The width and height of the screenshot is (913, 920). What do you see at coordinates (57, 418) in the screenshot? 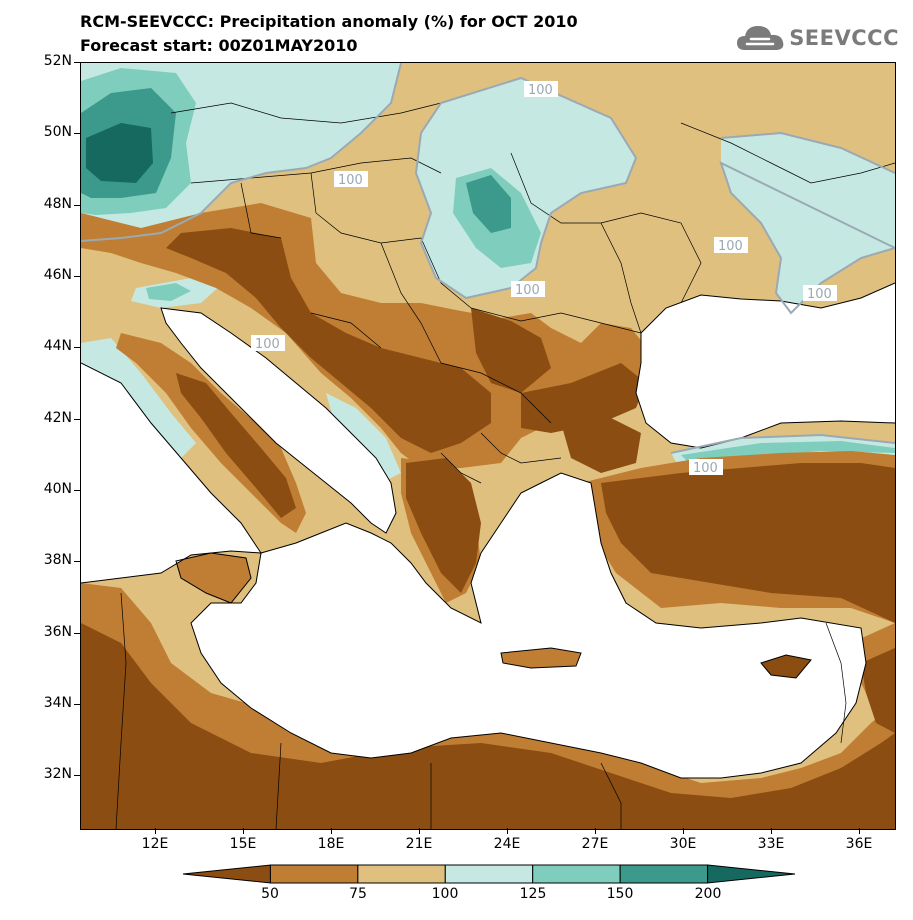
I see `lat-label-42n: 42N` at bounding box center [57, 418].